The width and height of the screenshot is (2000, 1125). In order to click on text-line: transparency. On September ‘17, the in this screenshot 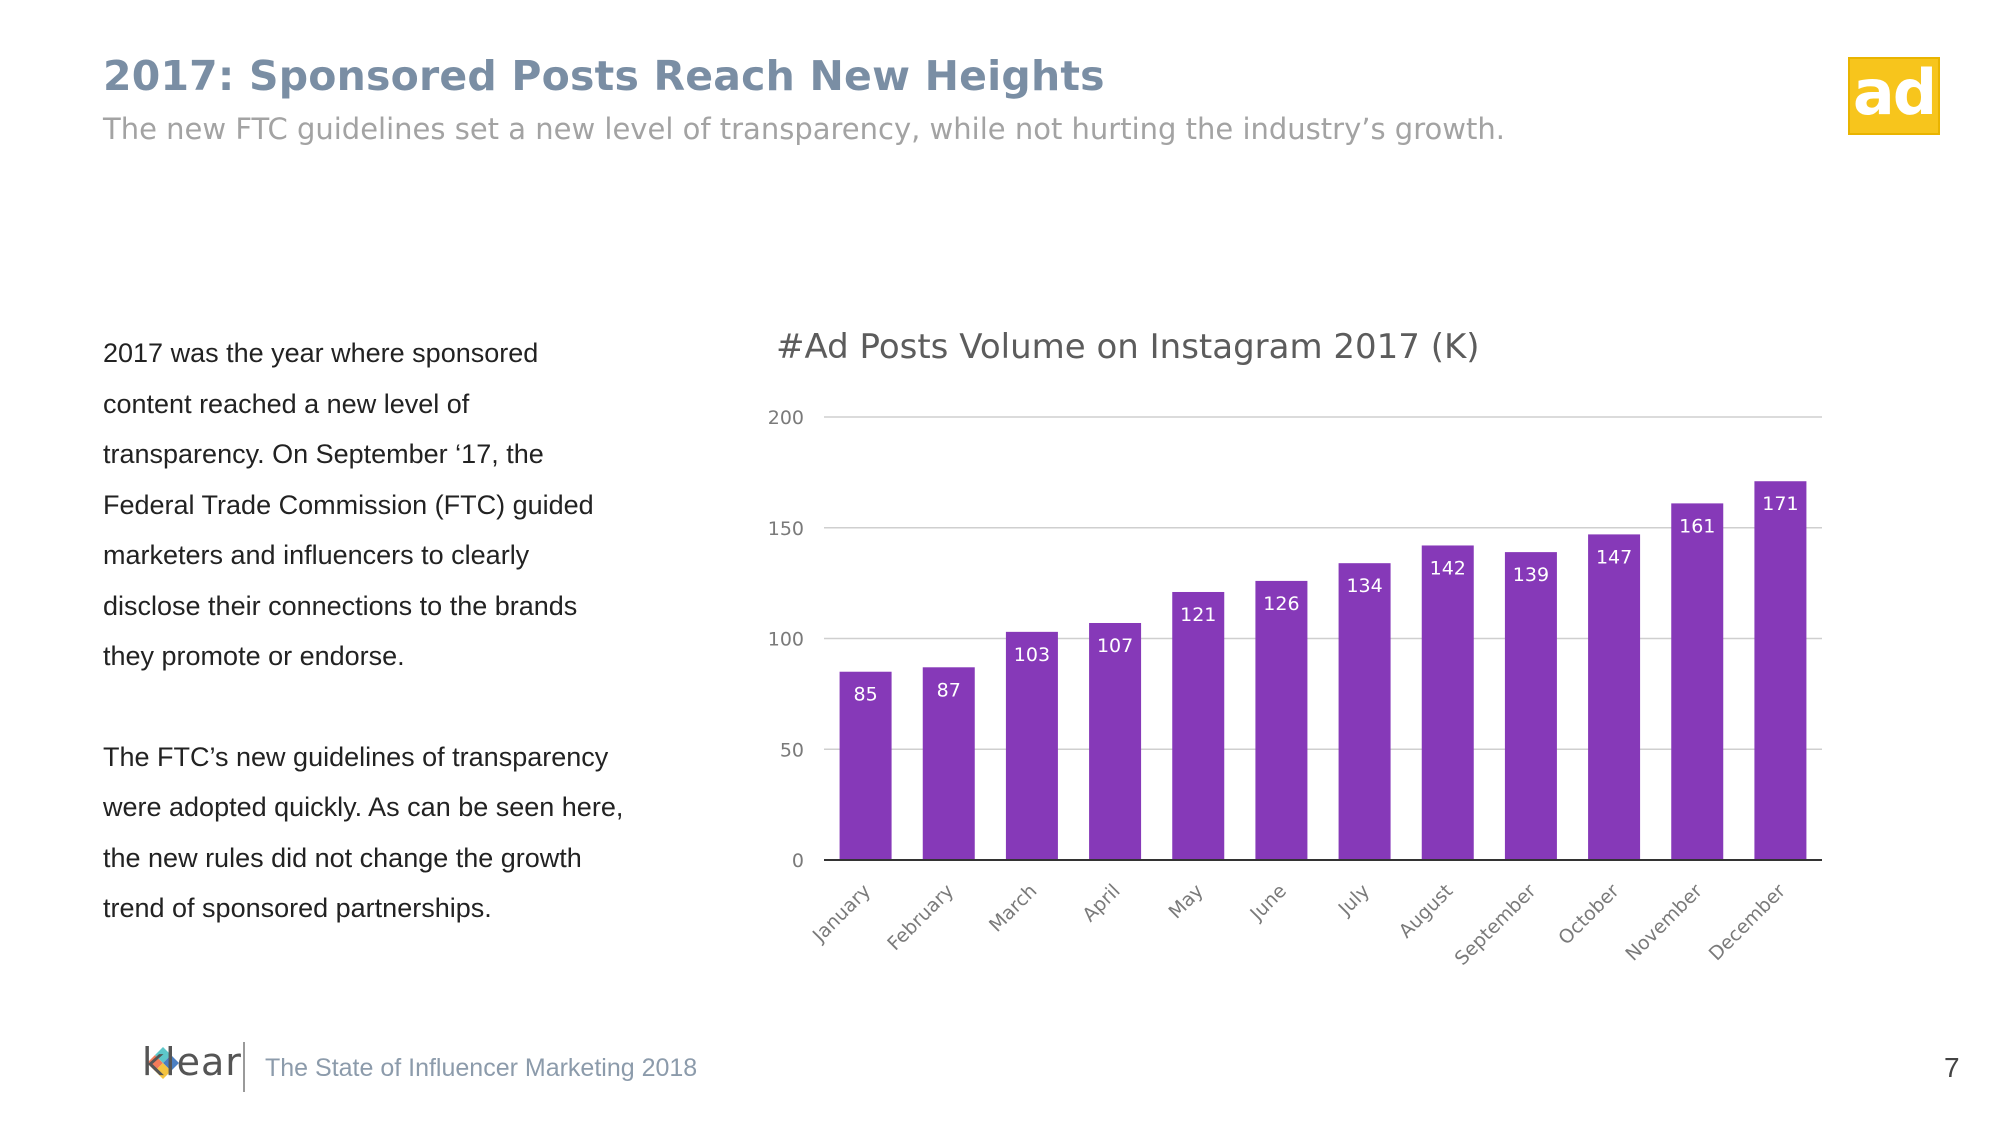, I will do `click(323, 454)`.